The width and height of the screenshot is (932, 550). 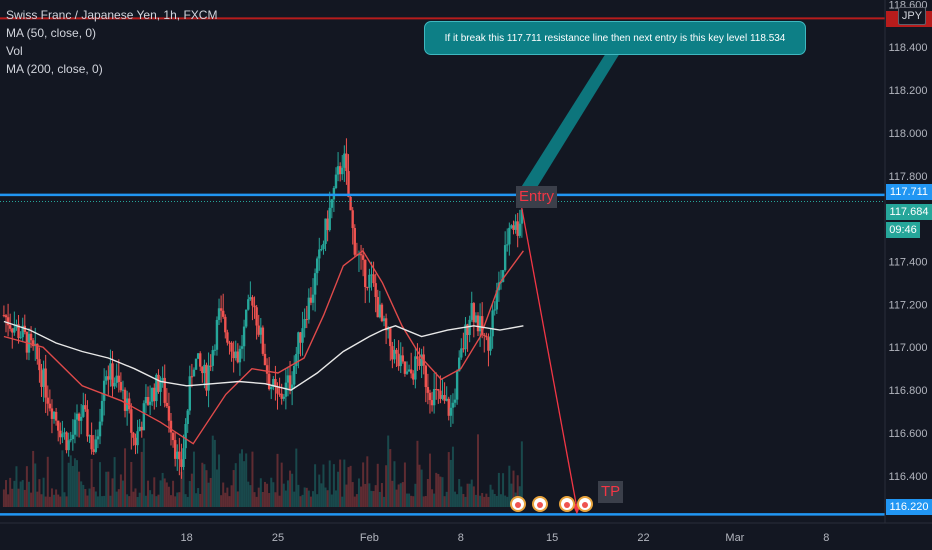 What do you see at coordinates (54, 69) in the screenshot?
I see `legend-ma200: MA (200, close, 0)` at bounding box center [54, 69].